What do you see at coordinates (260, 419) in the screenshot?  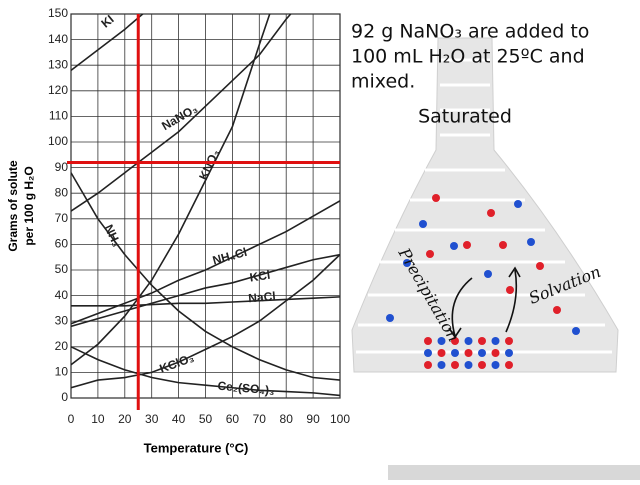 I see `x-tick-label: 70` at bounding box center [260, 419].